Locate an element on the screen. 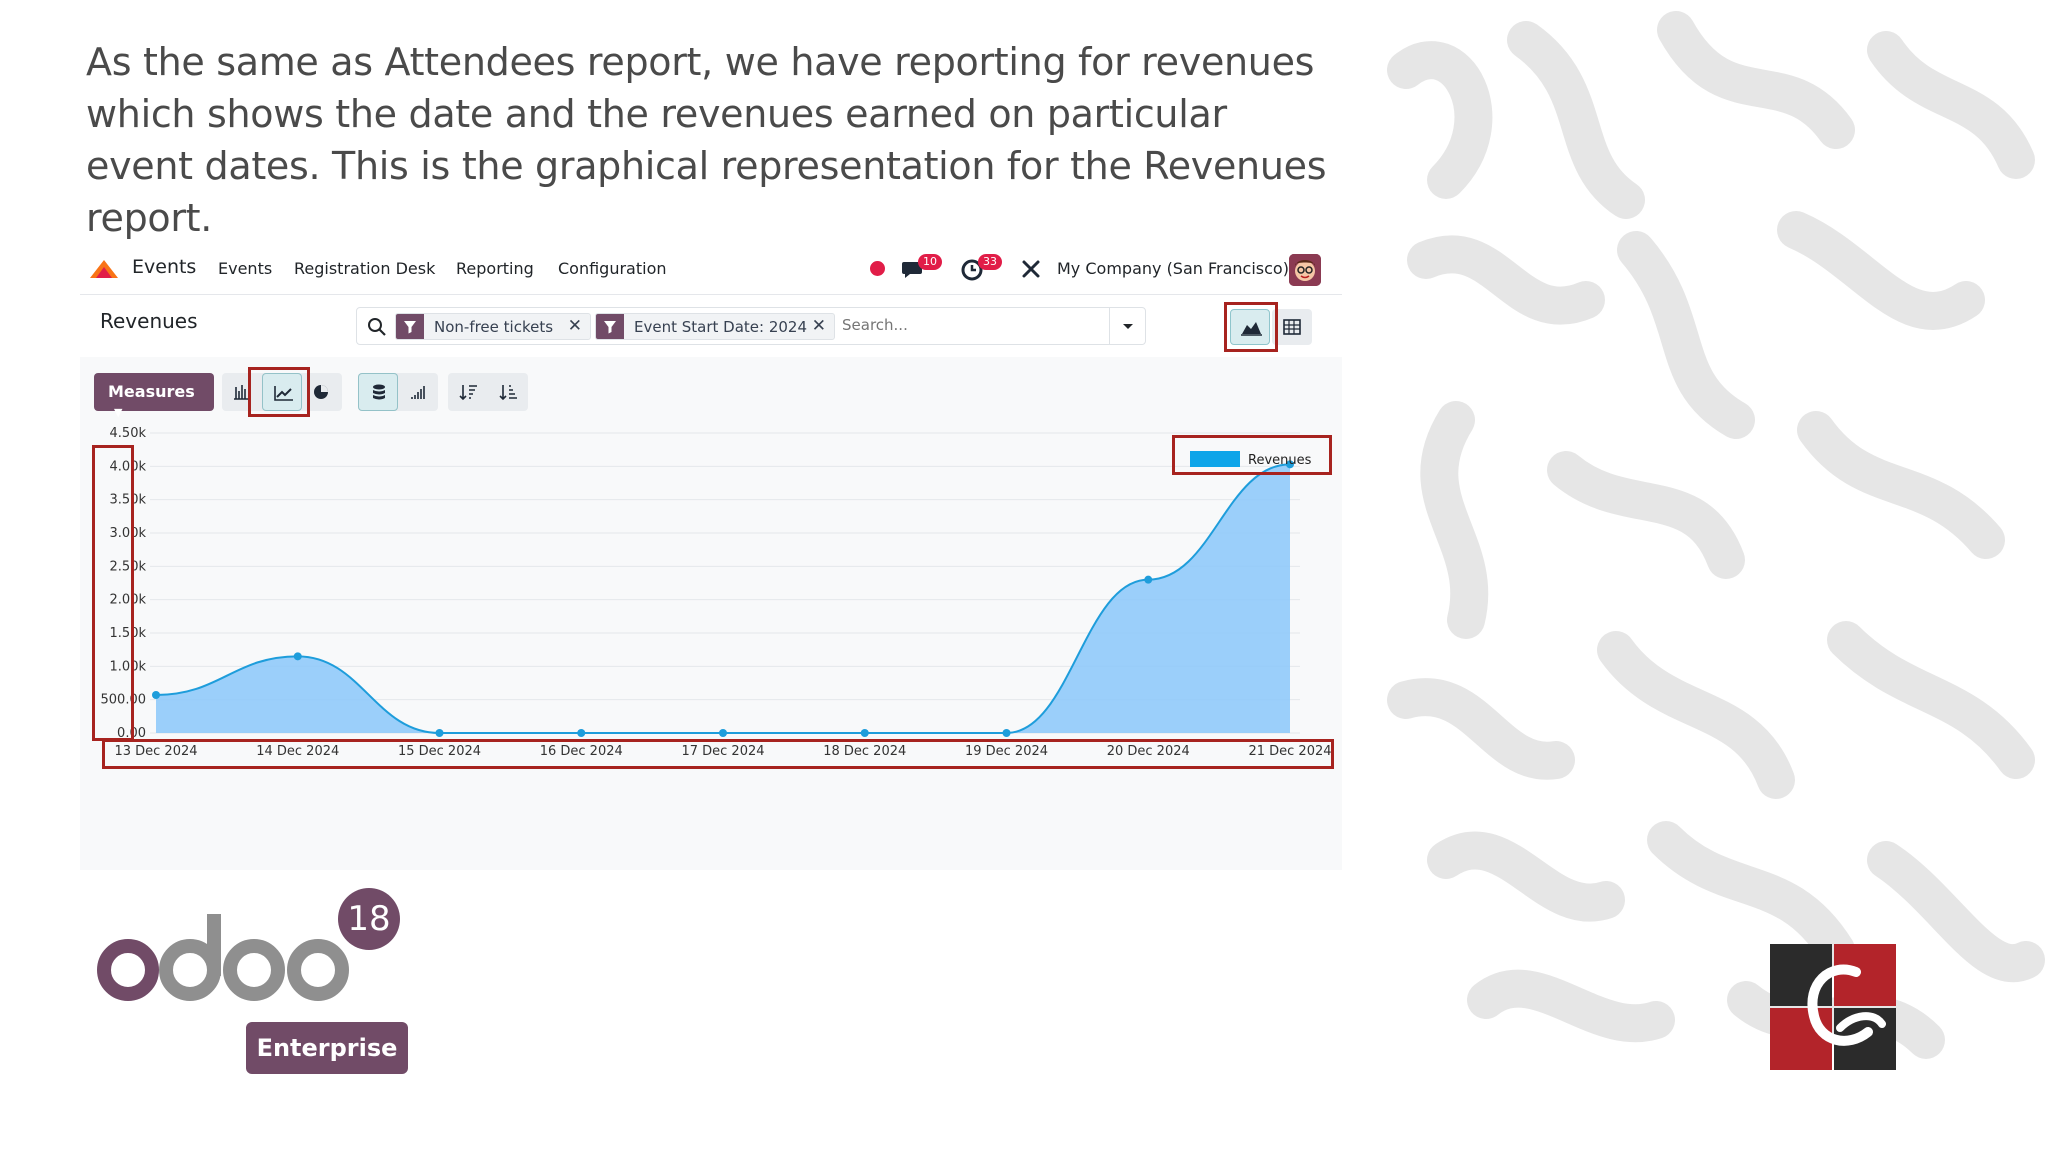 The image size is (2048, 1152). x-tick-label: 21 Dec 2024 is located at coordinates (1289, 751).